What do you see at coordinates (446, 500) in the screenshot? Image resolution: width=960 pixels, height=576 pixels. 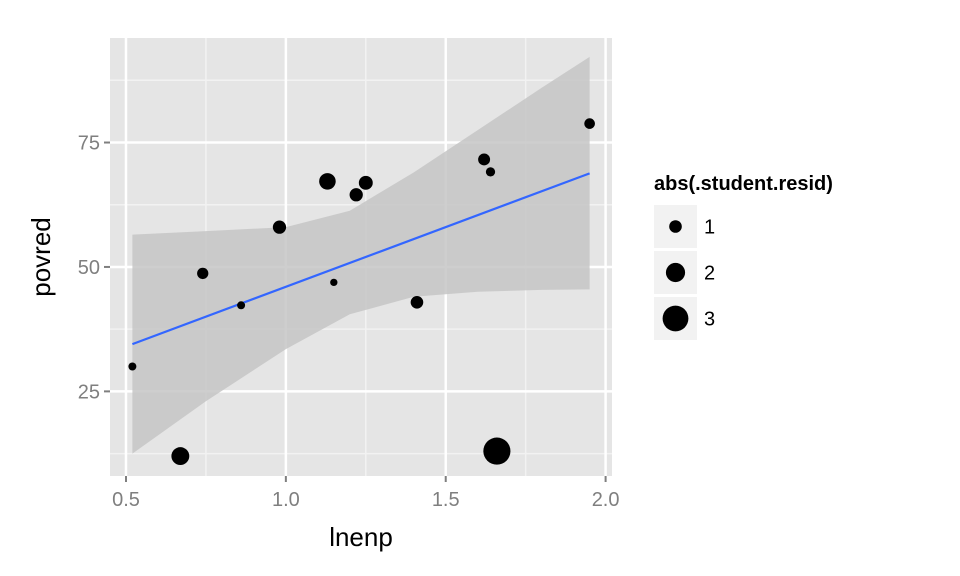 I see `x-tick-label: 1.5` at bounding box center [446, 500].